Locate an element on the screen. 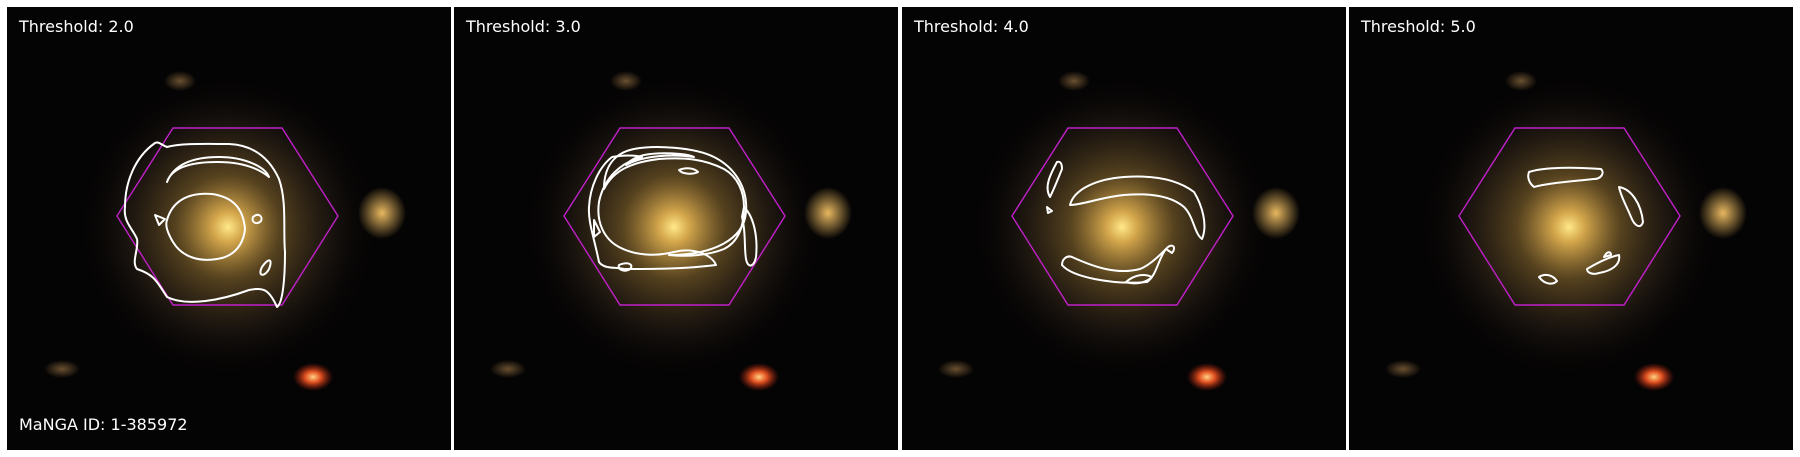 Image resolution: width=1800 pixels, height=457 pixels. threshold-label: Threshold: 4.0 is located at coordinates (971, 26).